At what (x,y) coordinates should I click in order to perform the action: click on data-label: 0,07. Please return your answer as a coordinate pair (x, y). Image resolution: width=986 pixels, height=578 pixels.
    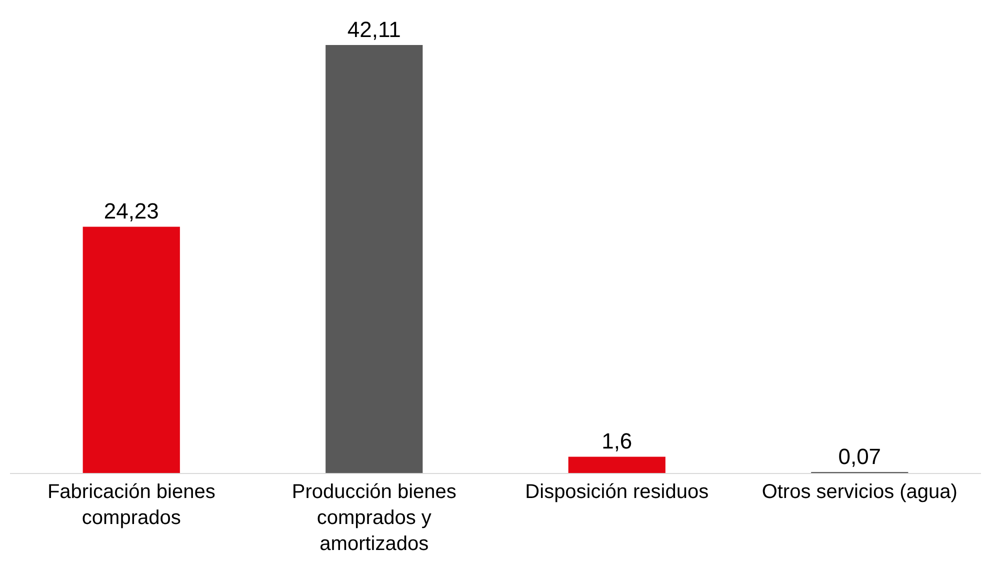
    Looking at the image, I should click on (860, 456).